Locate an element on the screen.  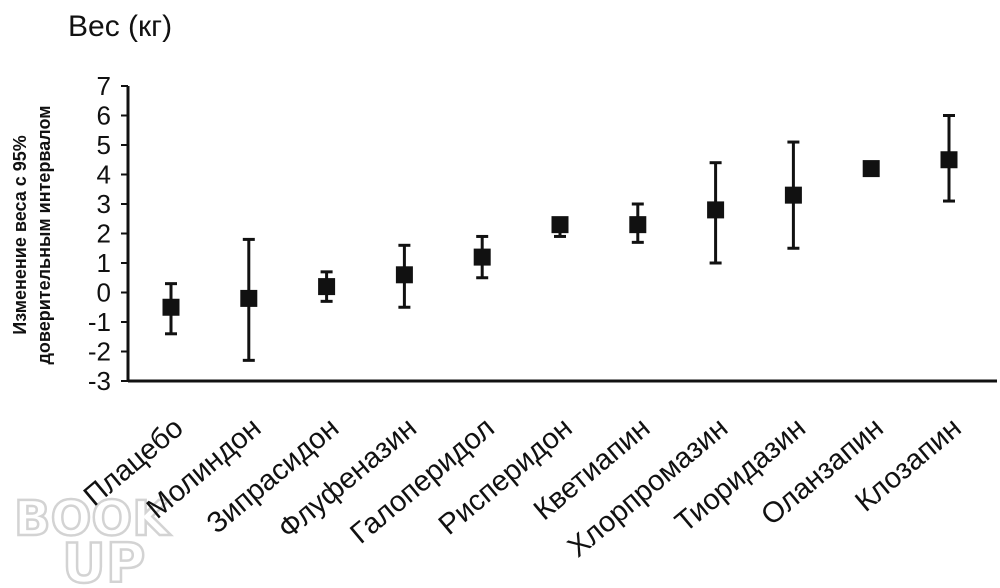
y-tick-label: 6 is located at coordinates (104, 116).